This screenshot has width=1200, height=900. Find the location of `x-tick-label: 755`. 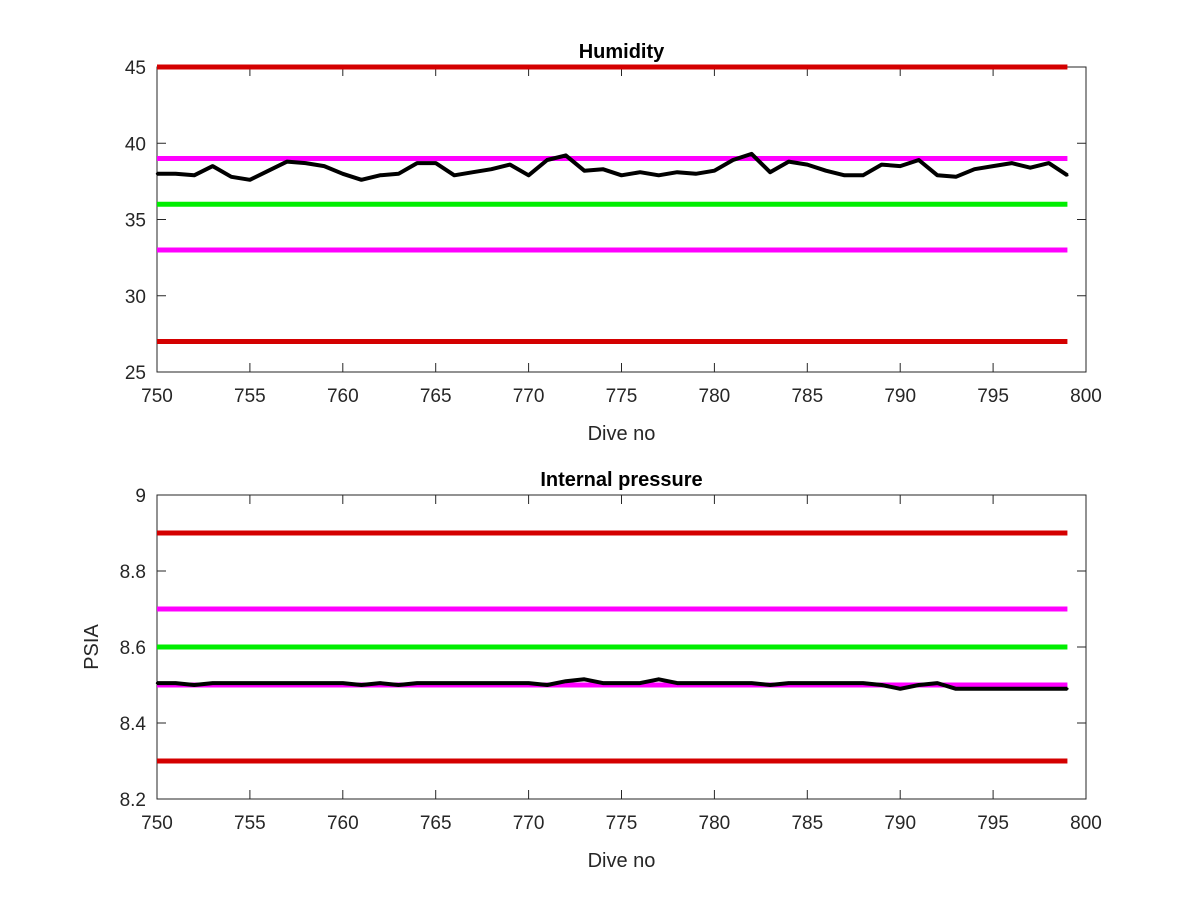

x-tick-label: 755 is located at coordinates (250, 823).